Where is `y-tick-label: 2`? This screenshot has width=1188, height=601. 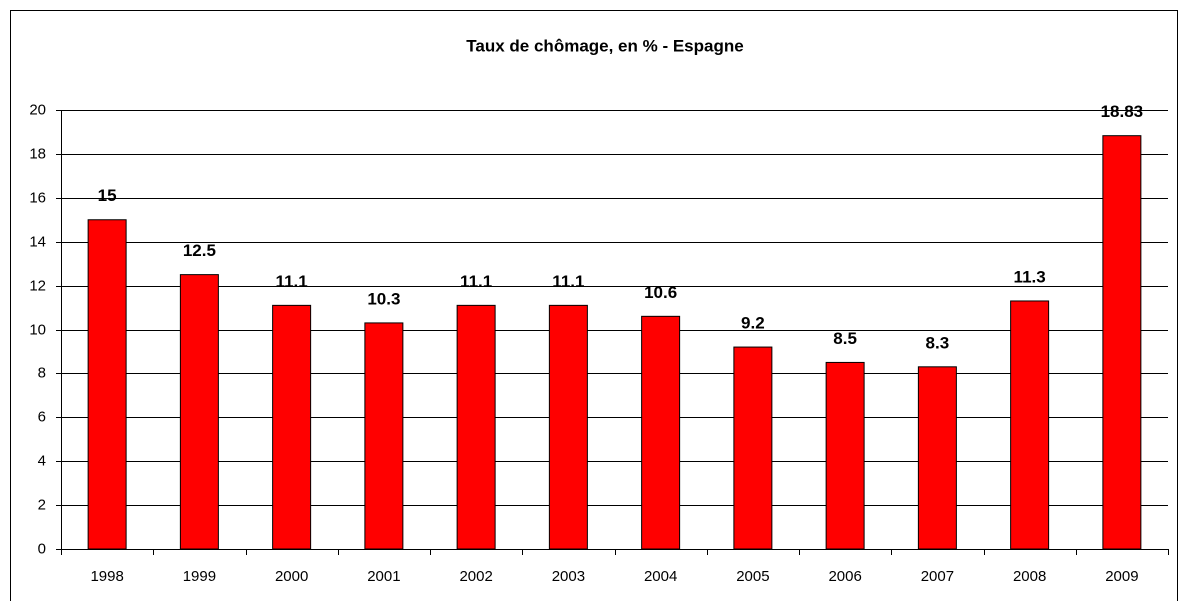
y-tick-label: 2 is located at coordinates (42, 504).